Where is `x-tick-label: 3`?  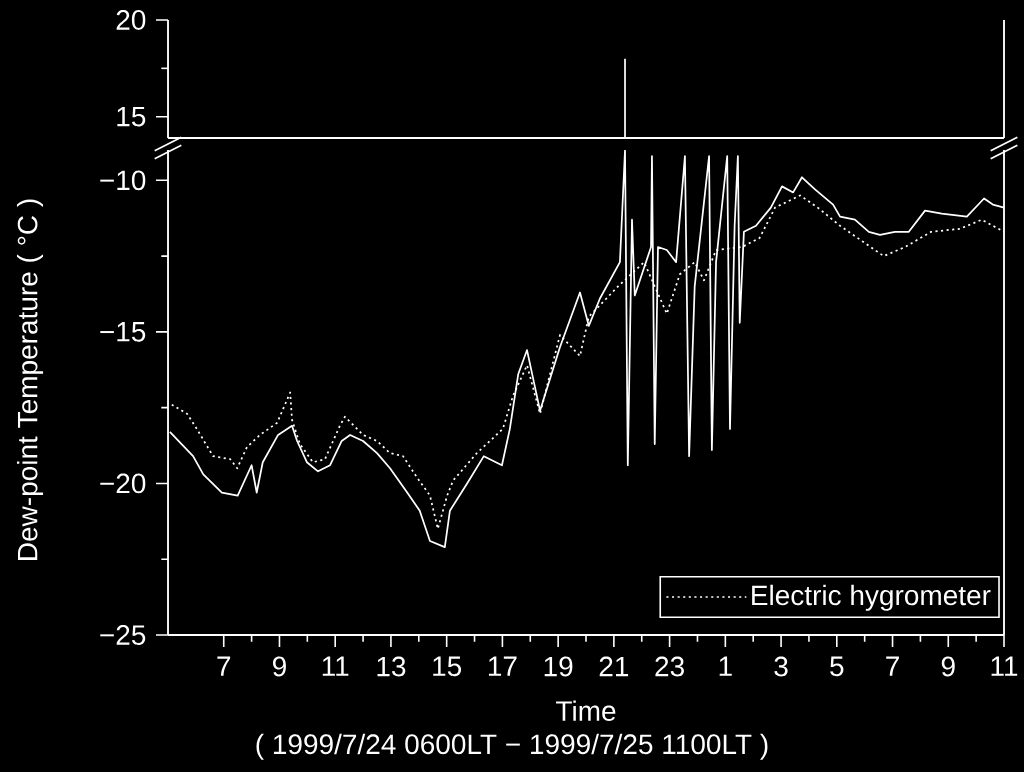
x-tick-label: 3 is located at coordinates (781, 666).